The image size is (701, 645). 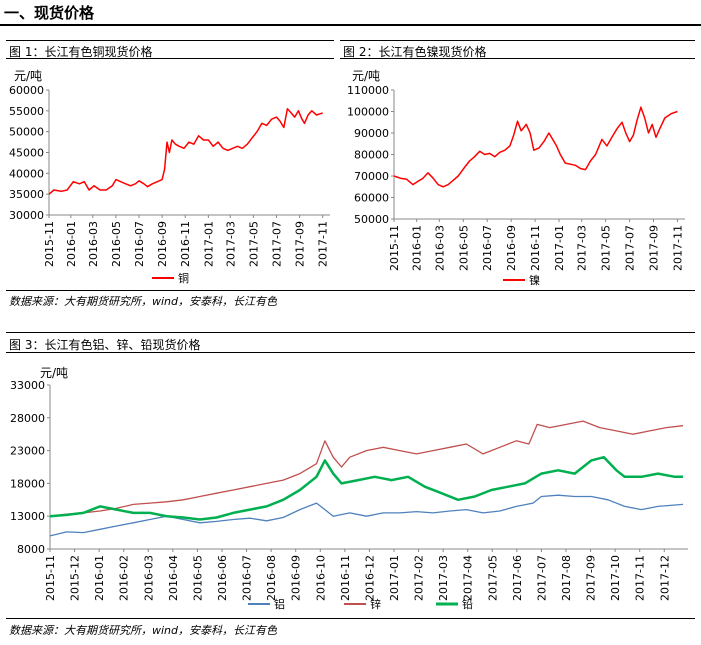 What do you see at coordinates (27, 516) in the screenshot?
I see `fig3-y-tick-label: 13000` at bounding box center [27, 516].